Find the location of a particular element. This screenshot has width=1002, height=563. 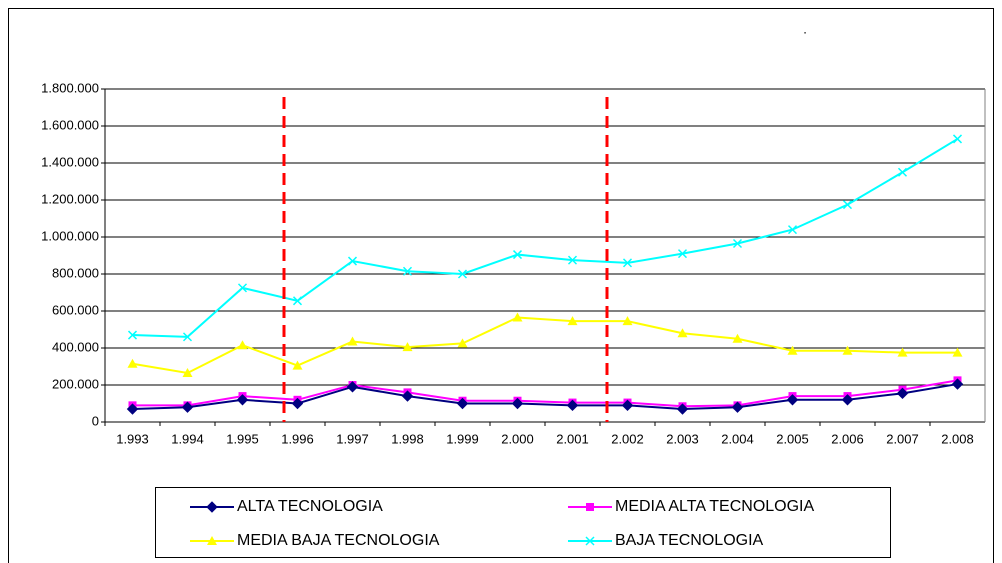

legend-label: MEDIA BAJA TECNOLOGIA is located at coordinates (338, 540).